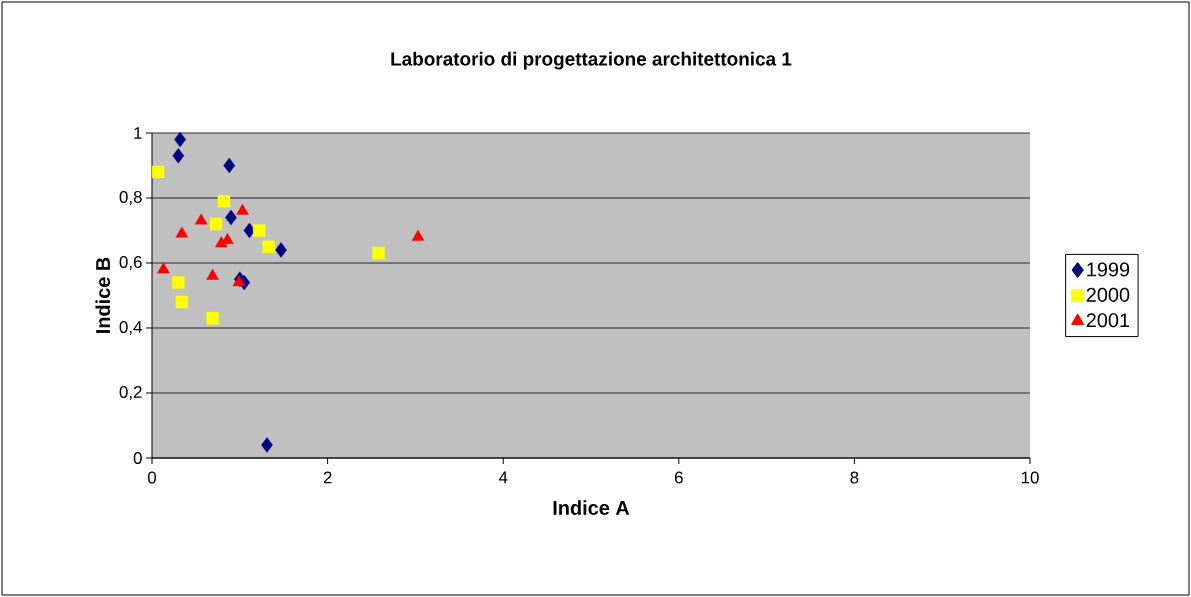 This screenshot has height=597, width=1191. Describe the element at coordinates (503, 477) in the screenshot. I see `x-tick-label: 4` at that location.